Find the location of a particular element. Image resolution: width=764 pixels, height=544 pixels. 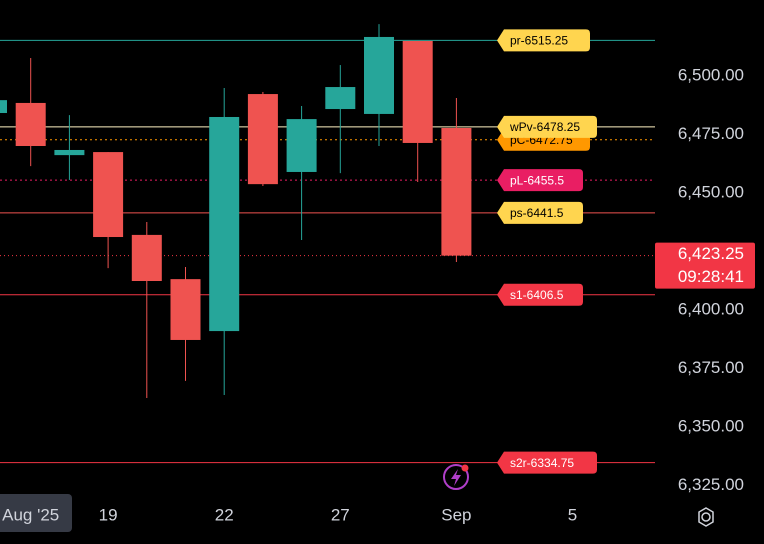

y-tick-label: 6,500.00 is located at coordinates (711, 75).